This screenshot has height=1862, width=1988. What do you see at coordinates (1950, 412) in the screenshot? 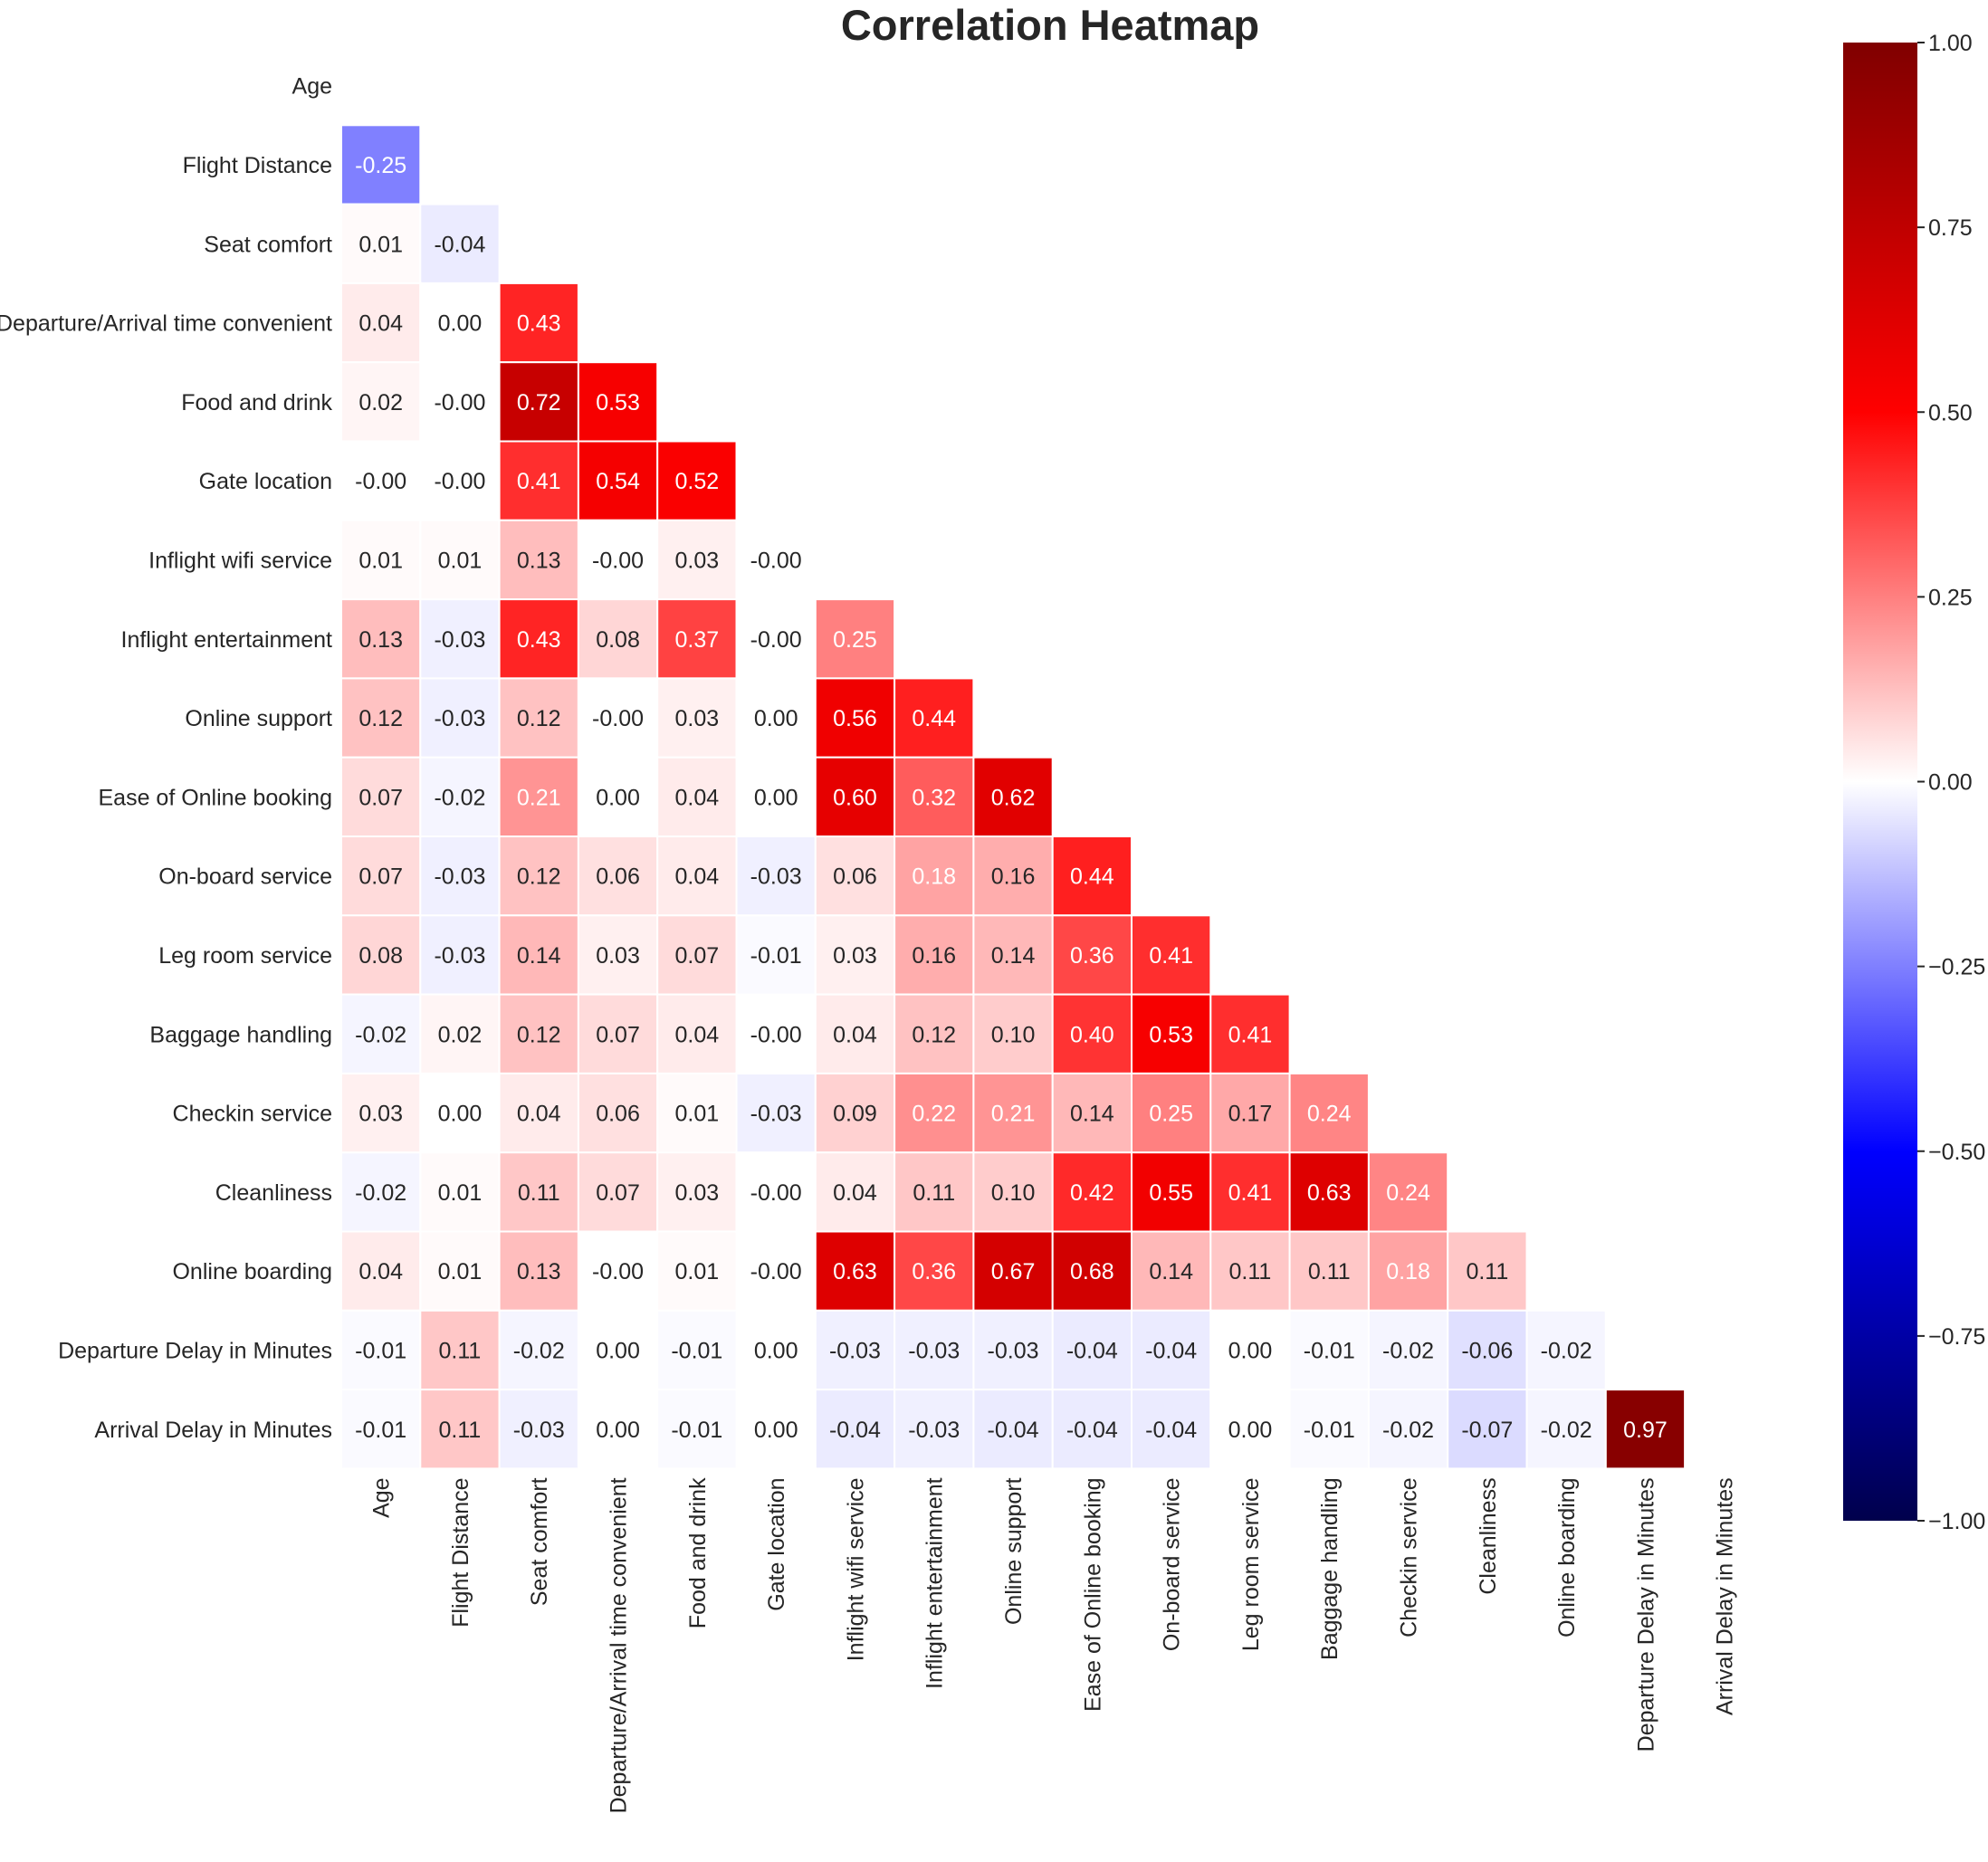
I see `colorbar-tick-label: 0.50` at bounding box center [1950, 412].